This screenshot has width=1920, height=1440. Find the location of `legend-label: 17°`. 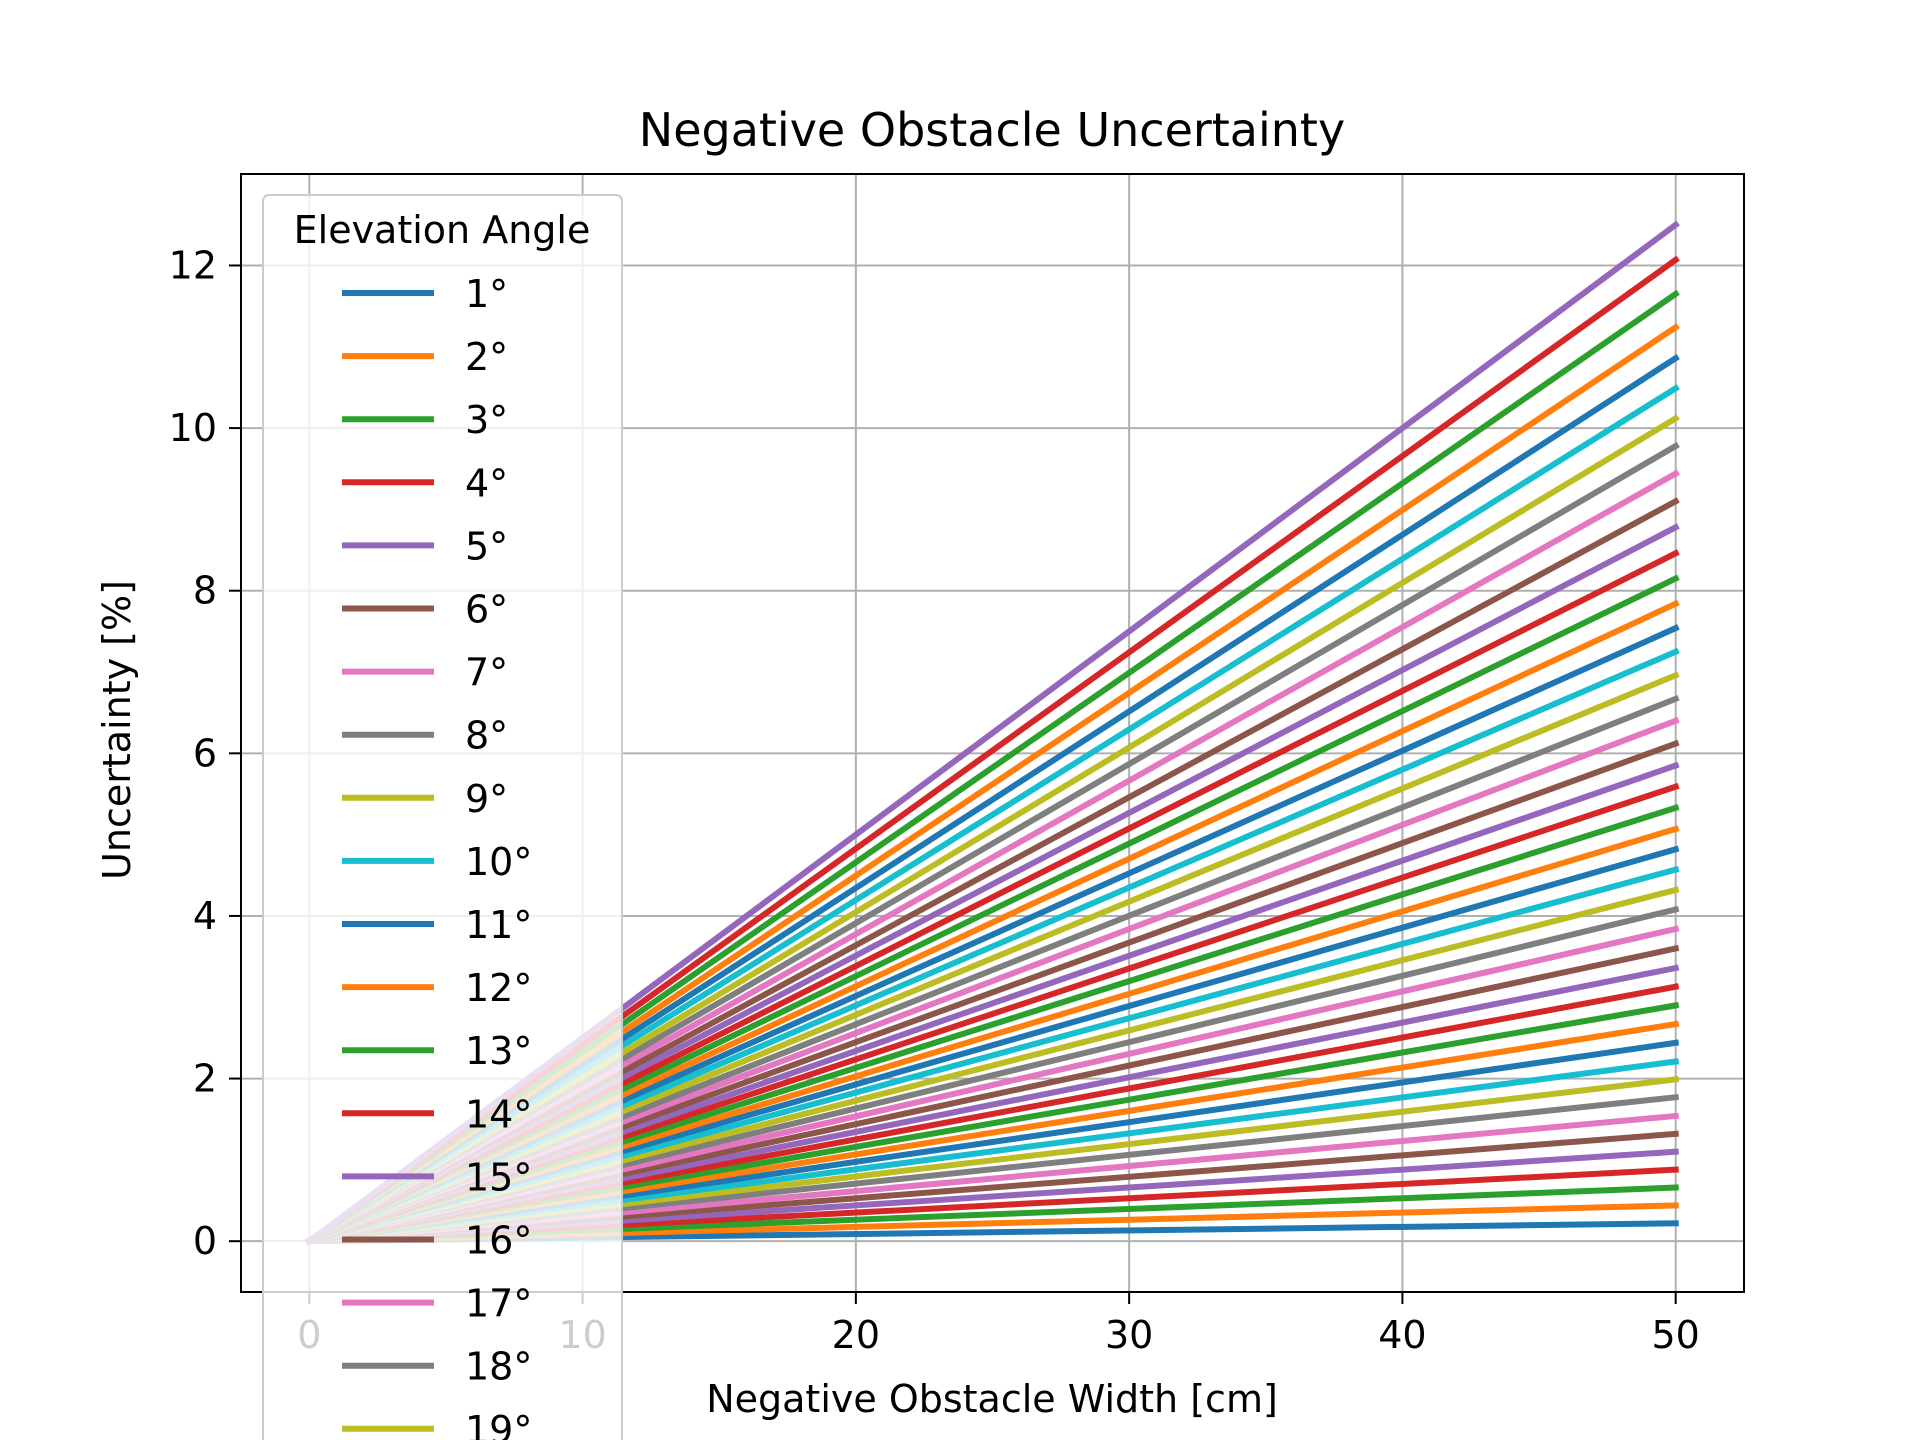

legend-label: 17° is located at coordinates (498, 1304).